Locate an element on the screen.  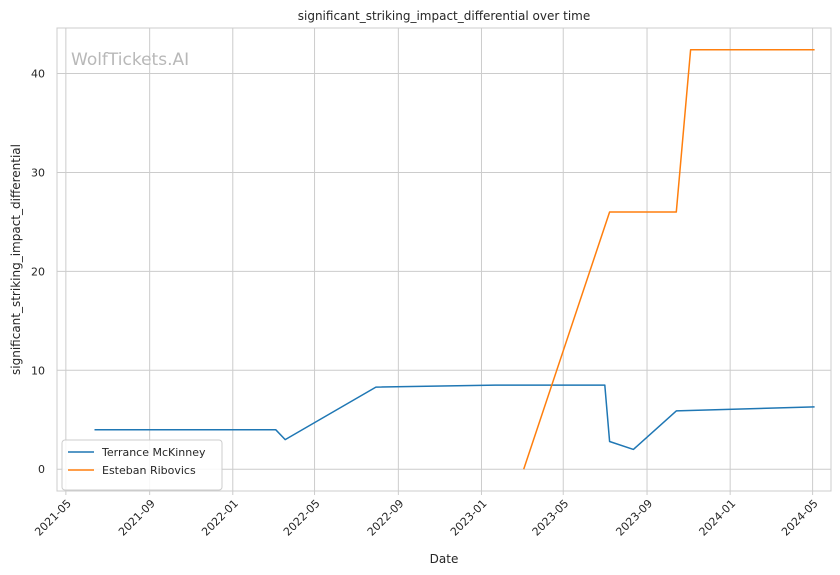
watermark: WolfTickets.AI is located at coordinates (130, 60).